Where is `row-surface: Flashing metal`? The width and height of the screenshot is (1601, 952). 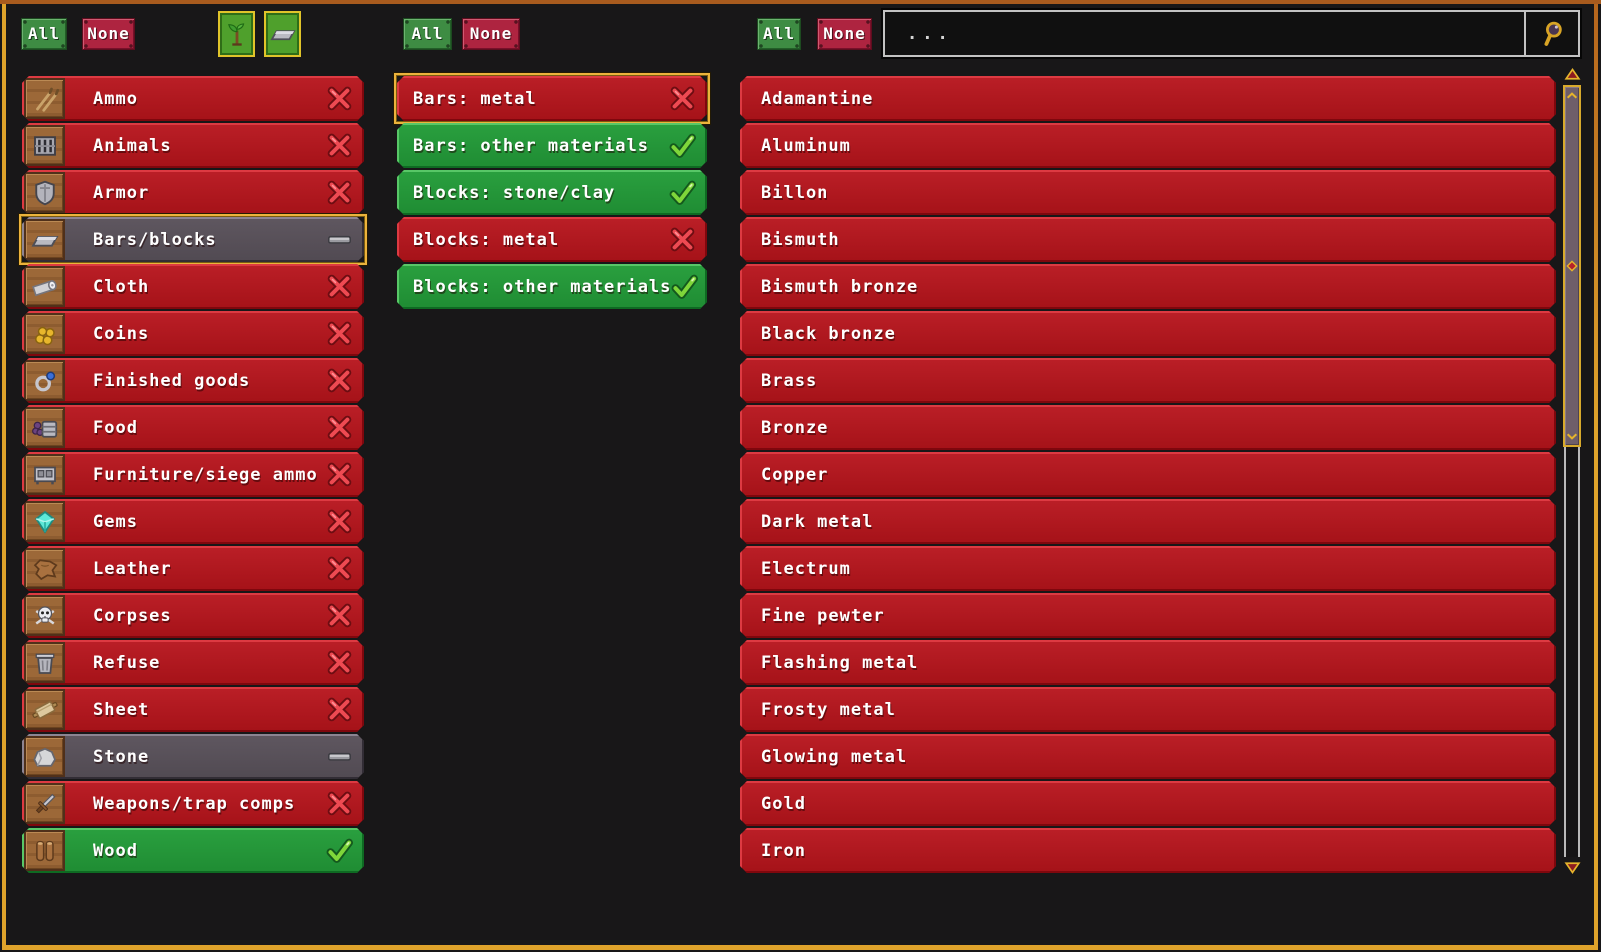
row-surface: Flashing metal is located at coordinates (1148, 662).